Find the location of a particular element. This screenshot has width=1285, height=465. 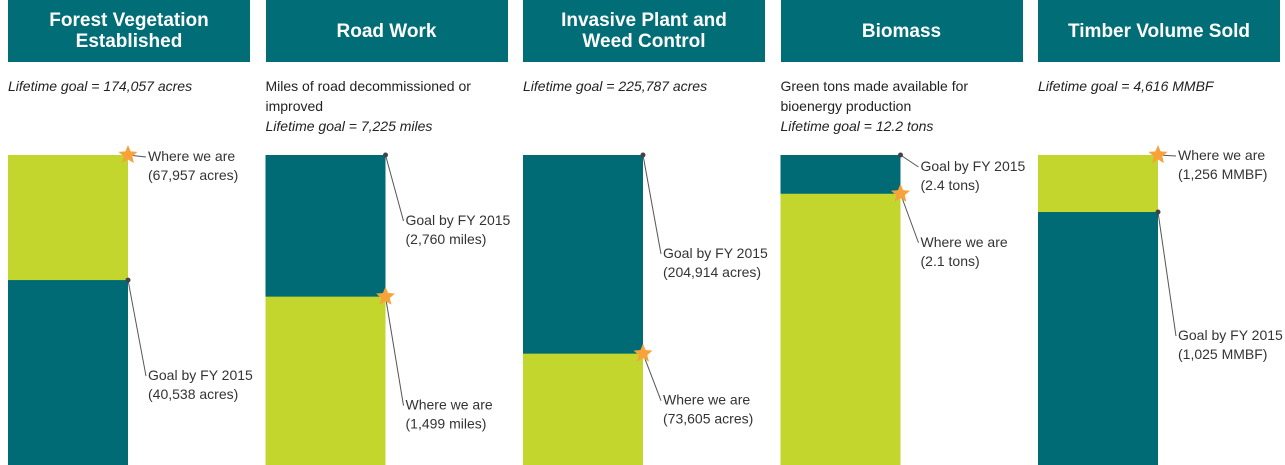

lifetime-goal: Lifetime goal = 7,225 miles is located at coordinates (349, 126).